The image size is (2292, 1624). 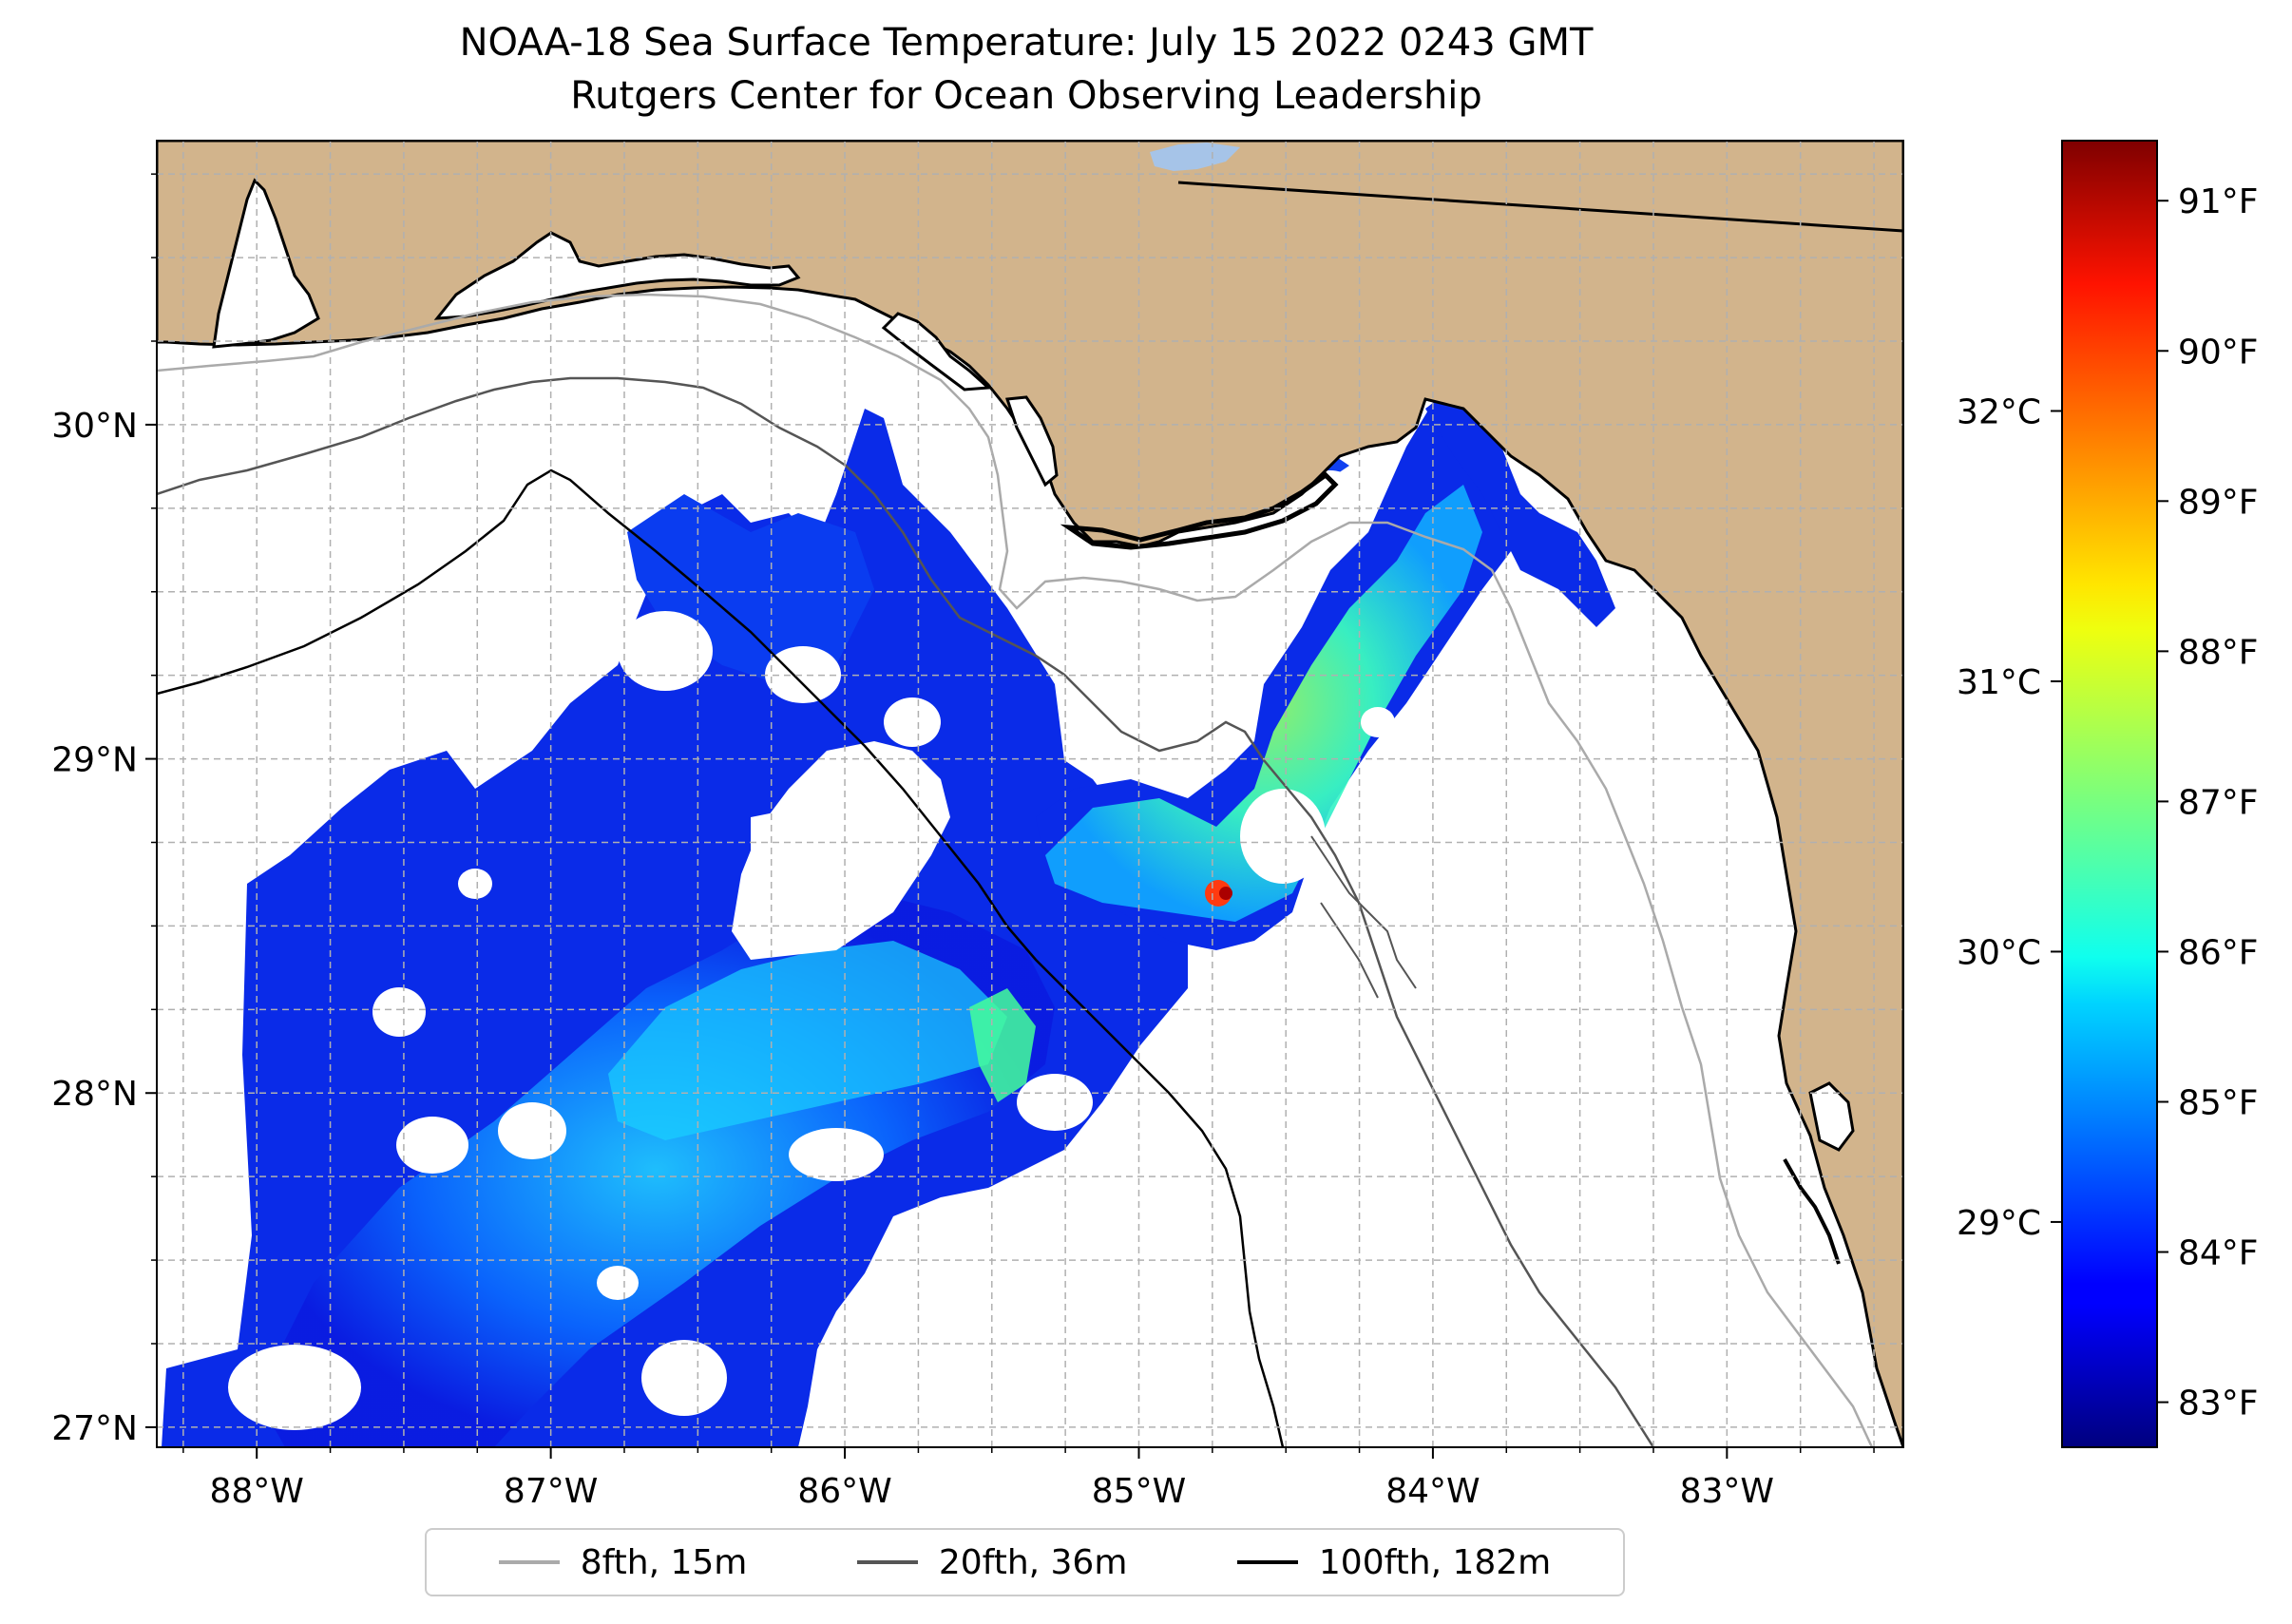 I want to click on lon-tick-label: 88°W, so click(x=257, y=1491).